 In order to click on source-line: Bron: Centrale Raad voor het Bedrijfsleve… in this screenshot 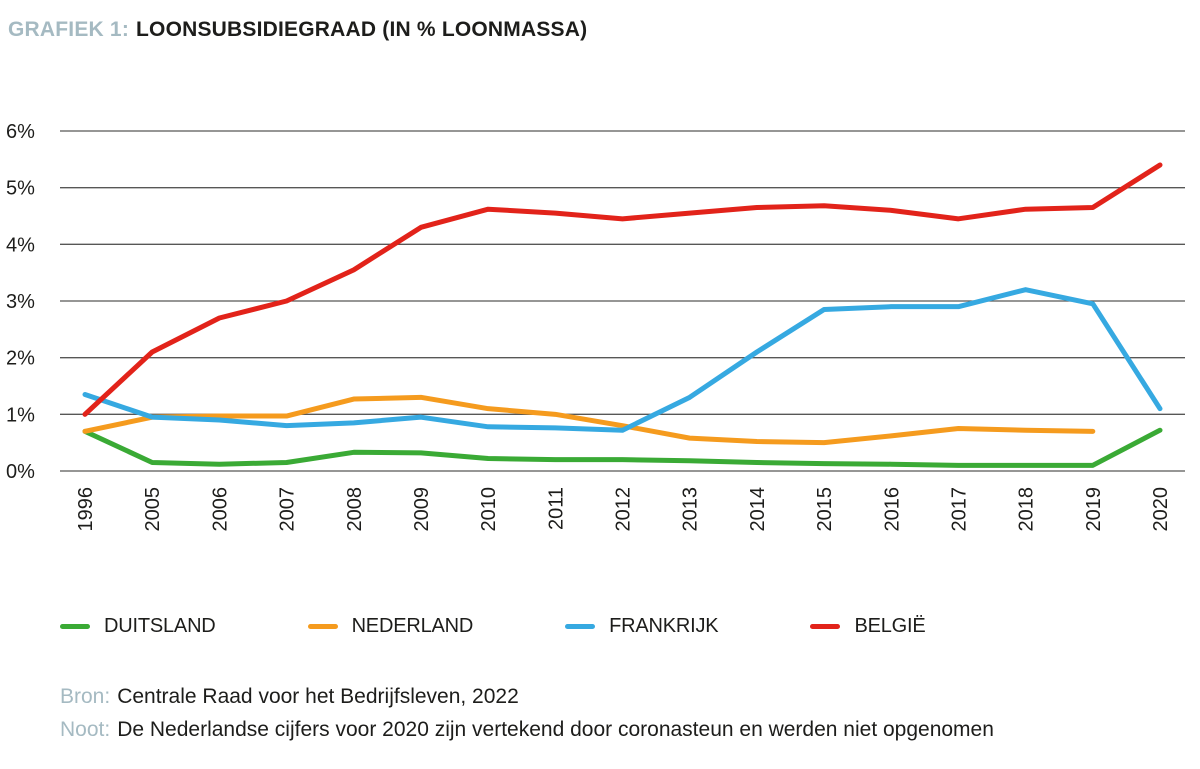, I will do `click(527, 696)`.